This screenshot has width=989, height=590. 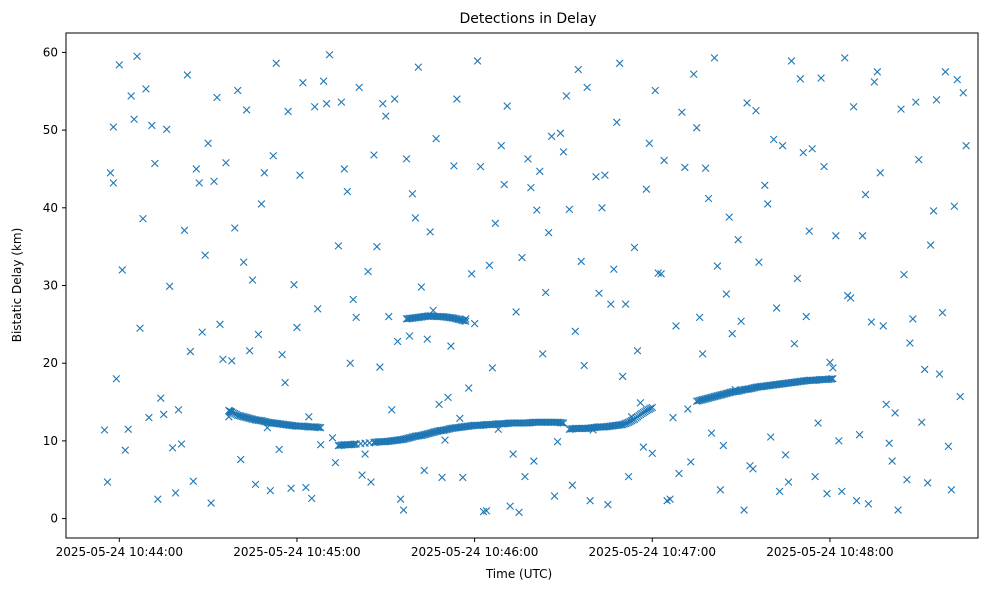 I want to click on y-tick-label: 50, so click(x=50, y=130).